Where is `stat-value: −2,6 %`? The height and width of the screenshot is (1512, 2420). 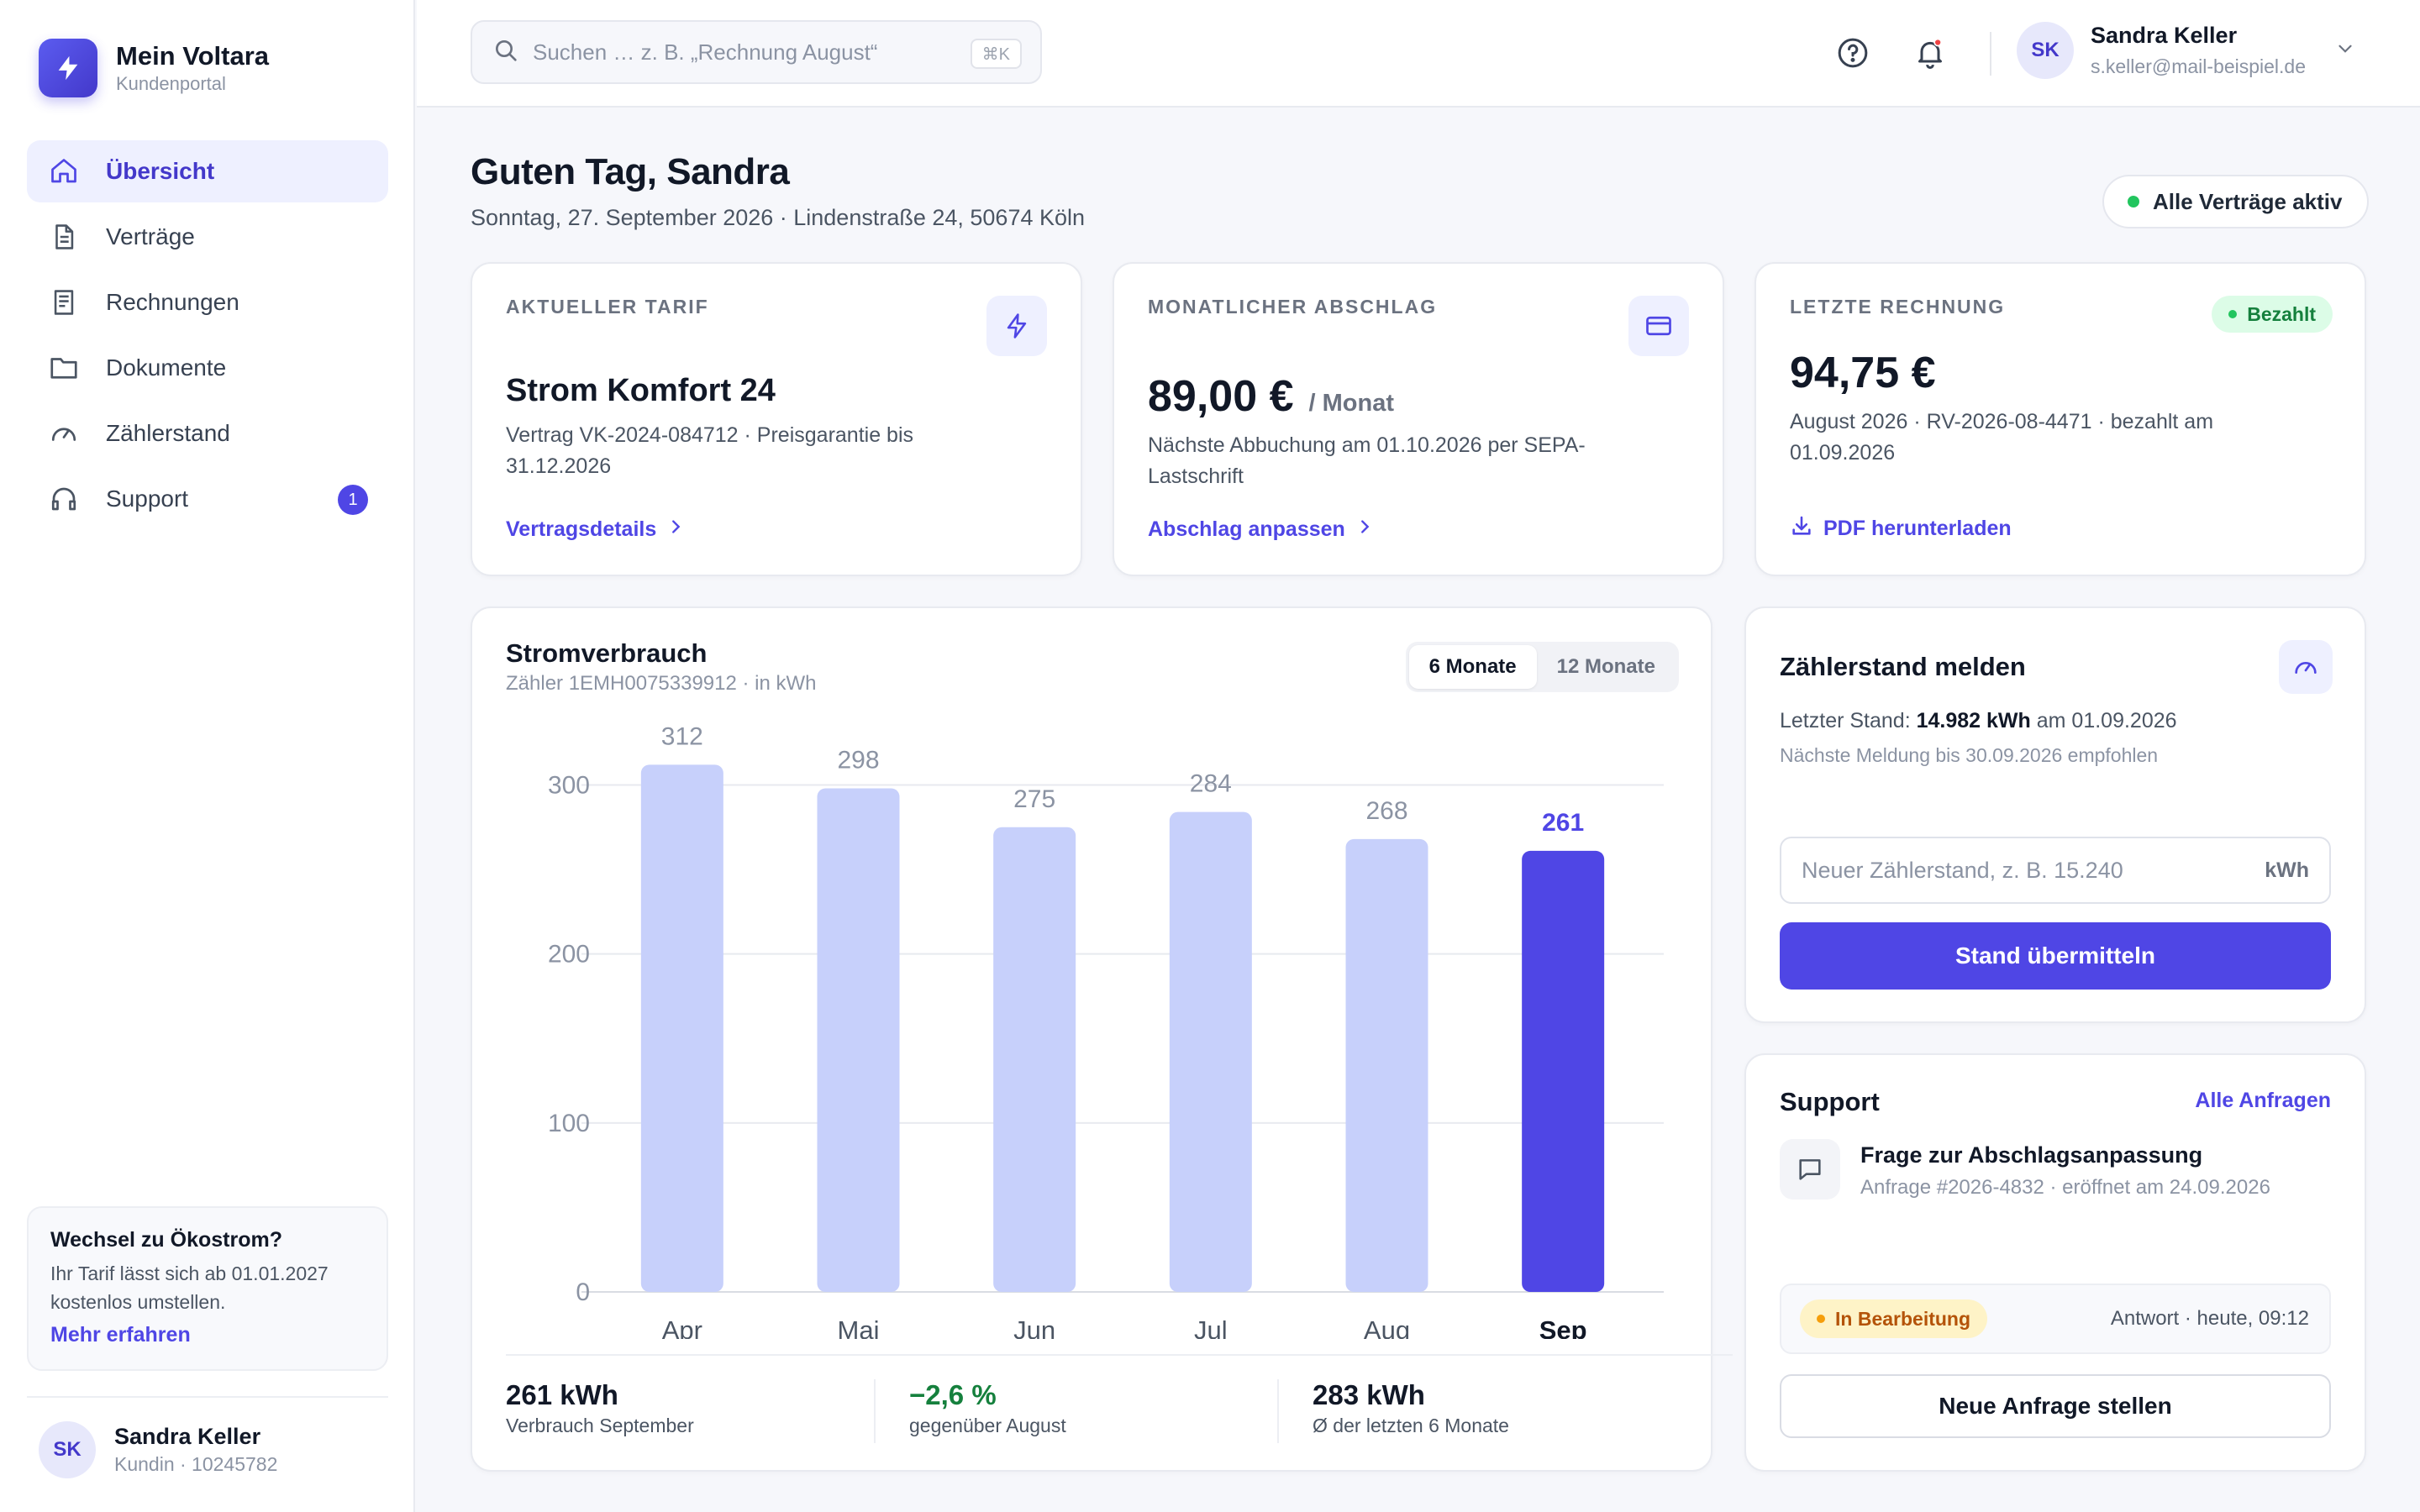
stat-value: −2,6 % is located at coordinates (953, 1394).